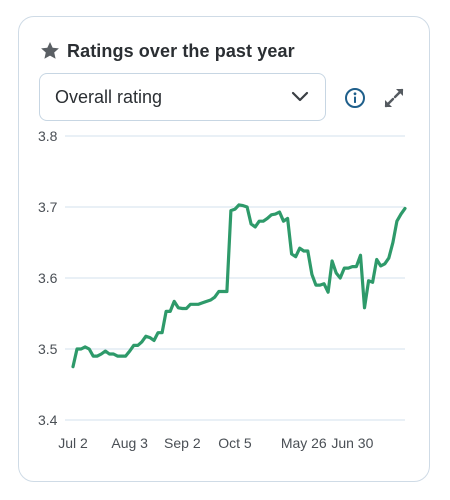  Describe the element at coordinates (352, 443) in the screenshot. I see `x-tick-label: Jun 30` at that location.